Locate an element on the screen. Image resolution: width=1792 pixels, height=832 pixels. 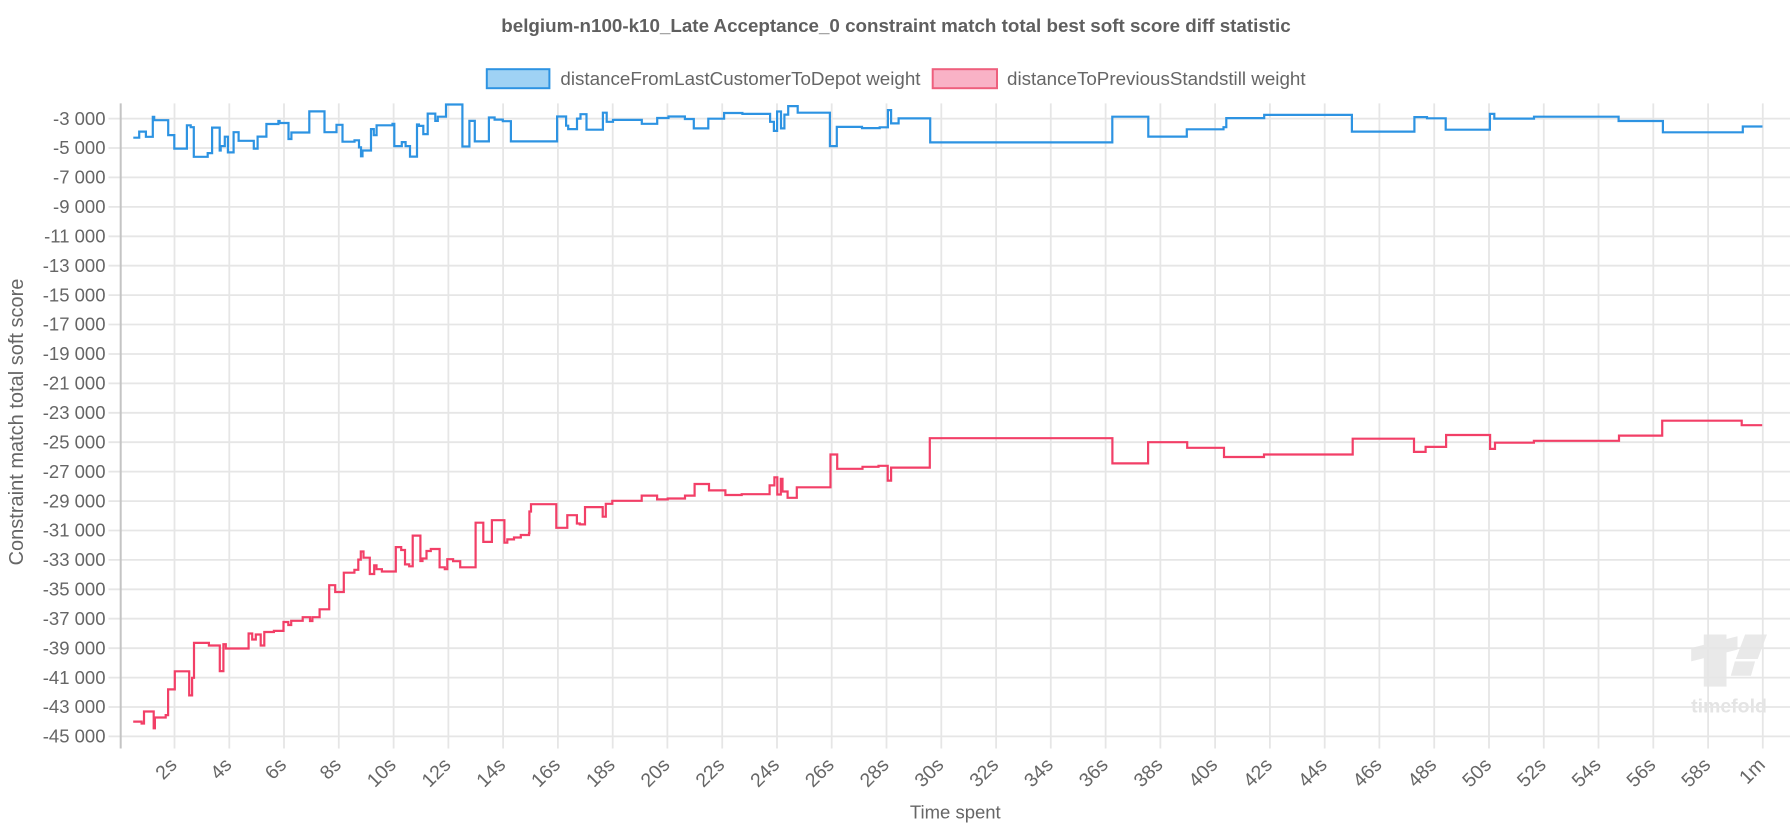
svg-text: -3 000 is located at coordinates (79, 118).